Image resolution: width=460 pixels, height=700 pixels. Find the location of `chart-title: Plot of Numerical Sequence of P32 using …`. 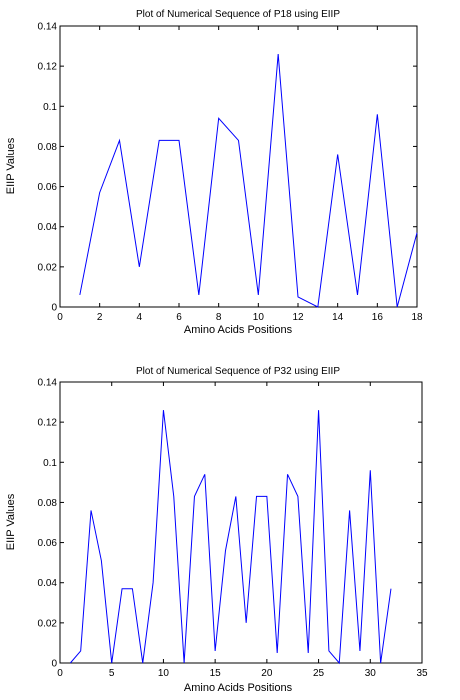

chart-title: Plot of Numerical Sequence of P32 using … is located at coordinates (238, 371).